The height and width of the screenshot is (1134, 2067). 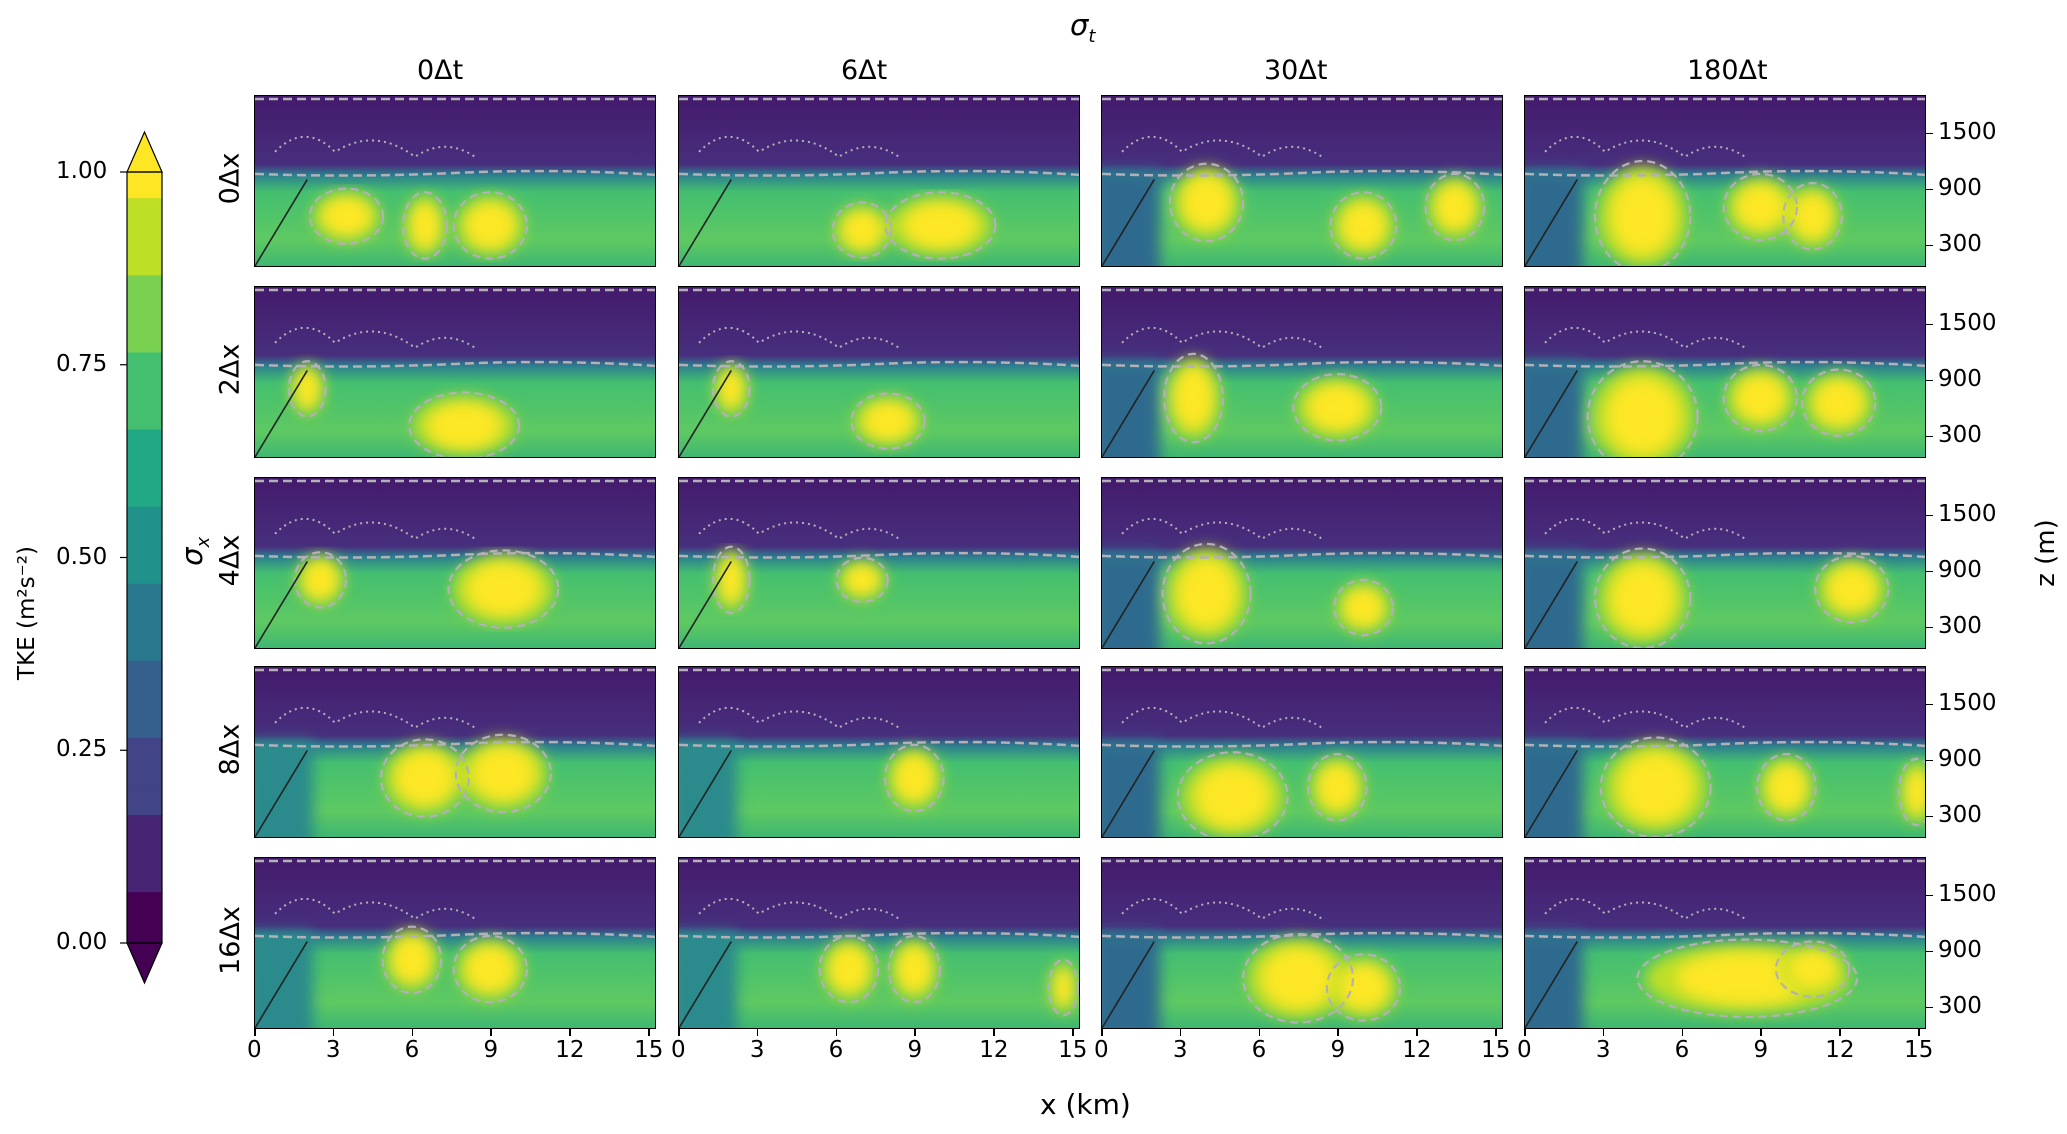 I want to click on panel-0Δx-180Δt, so click(x=1725, y=181).